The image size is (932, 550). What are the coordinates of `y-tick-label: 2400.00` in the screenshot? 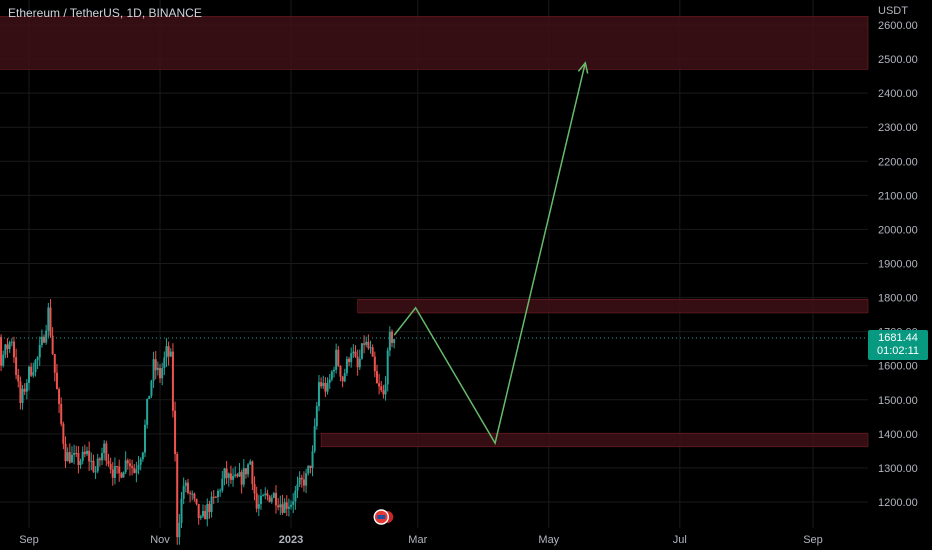 It's located at (898, 94).